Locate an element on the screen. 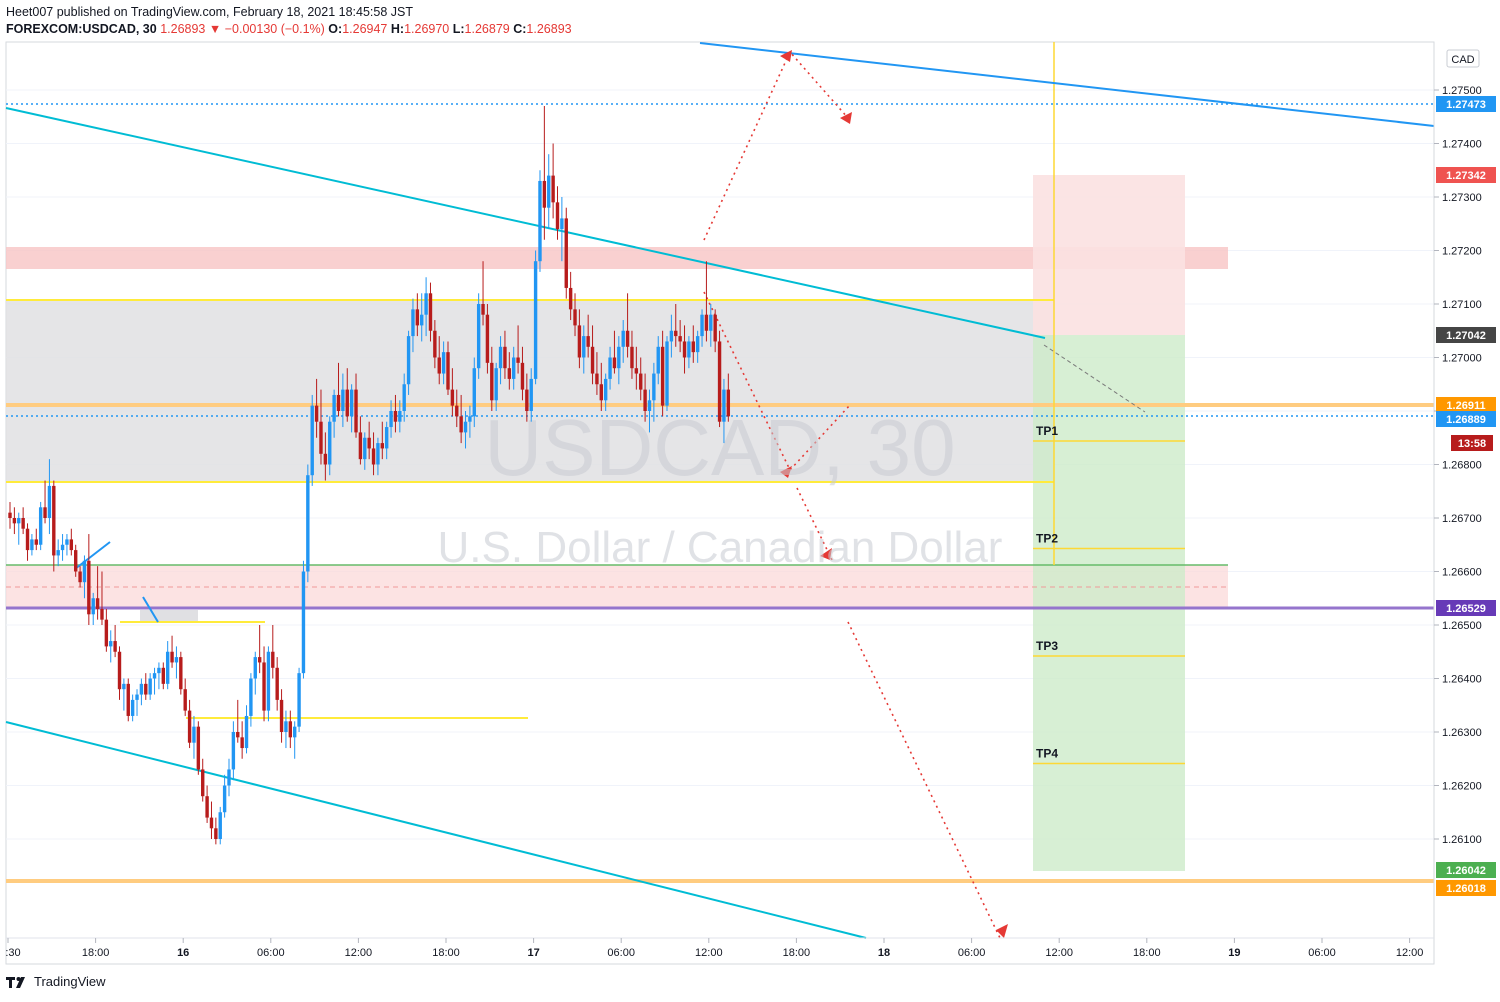 This screenshot has width=1500, height=1002. price-tag-label: 1.27342 is located at coordinates (1466, 176).